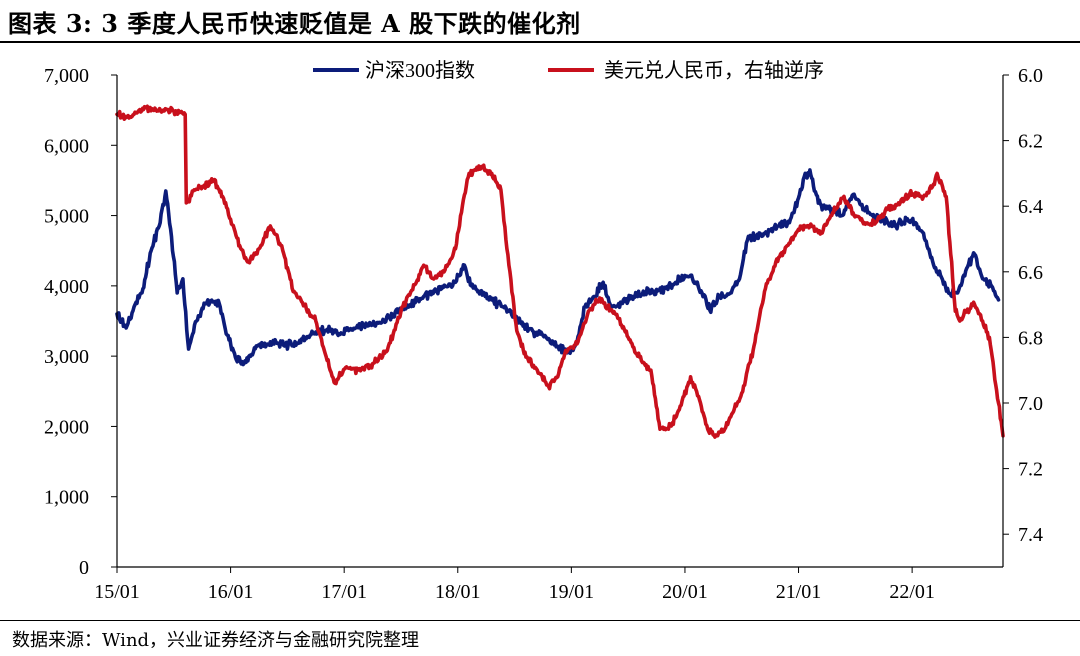 The image size is (1080, 656). I want to click on right-tick-label: 7.0, so click(1030, 404).